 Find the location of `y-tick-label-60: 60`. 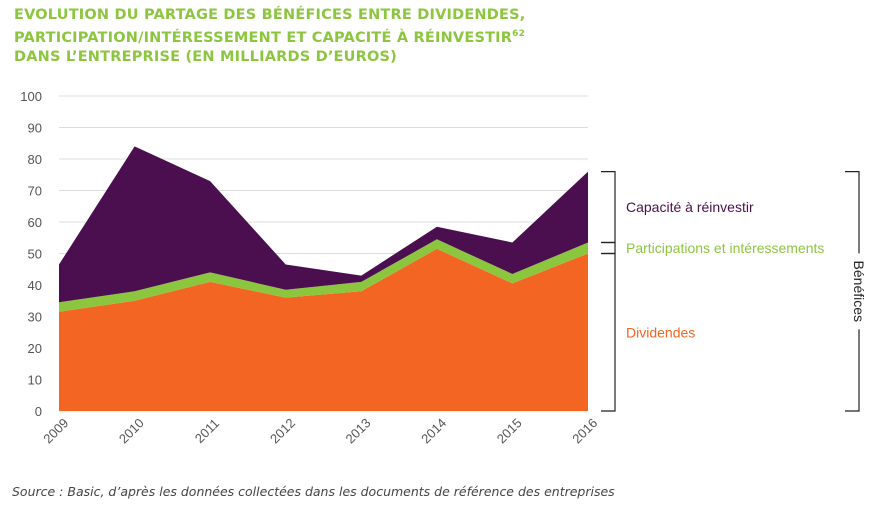

y-tick-label-60: 60 is located at coordinates (35, 222).